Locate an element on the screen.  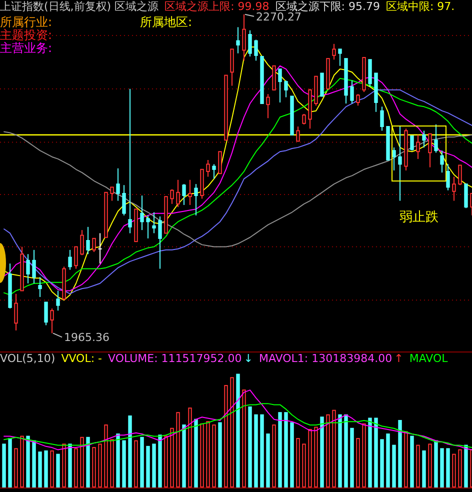
text: VVOL: - is located at coordinates (81, 358).